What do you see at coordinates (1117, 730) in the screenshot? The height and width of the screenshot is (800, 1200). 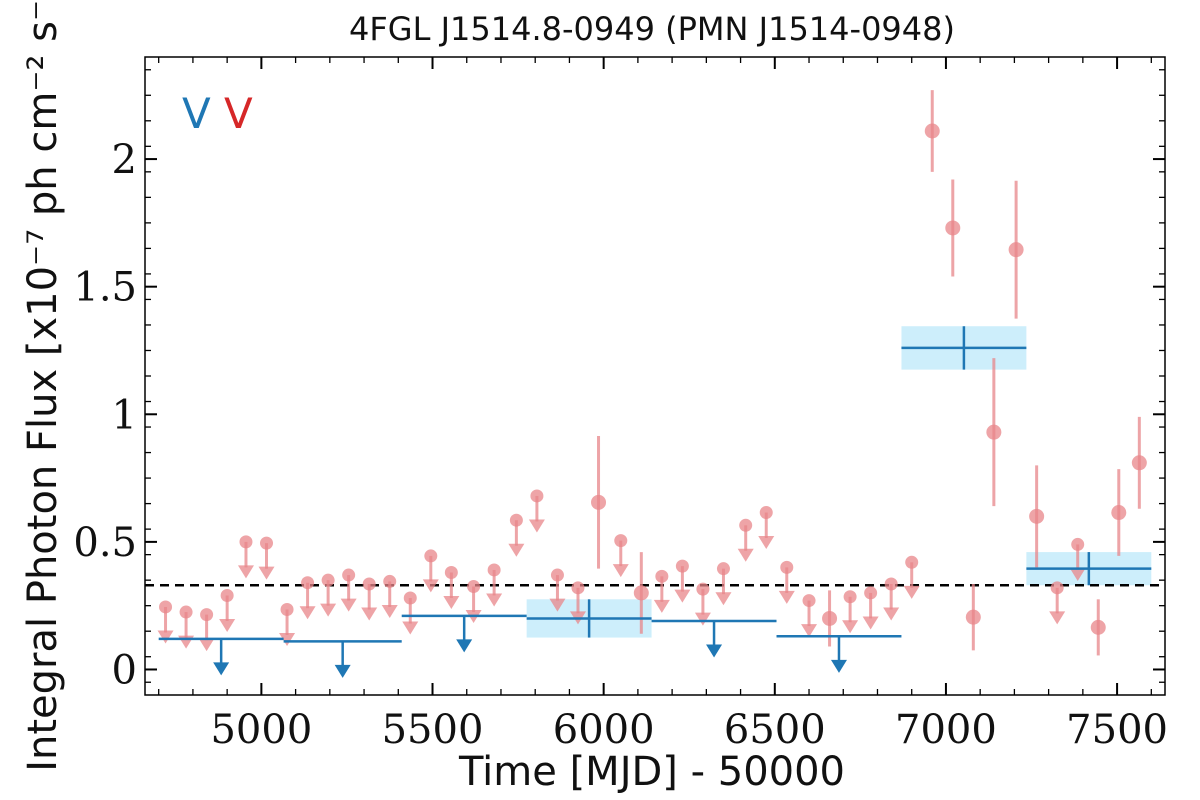 I see `x-tick-label: 7500` at bounding box center [1117, 730].